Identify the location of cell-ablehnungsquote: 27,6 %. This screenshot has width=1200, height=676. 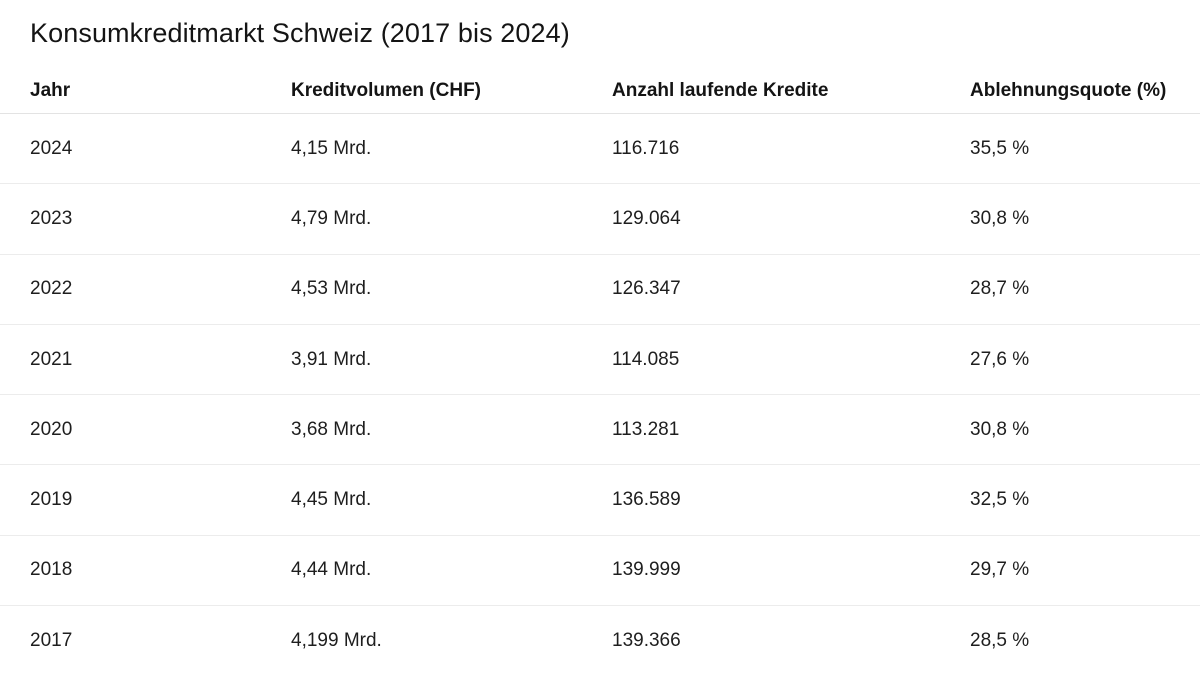
(1000, 359).